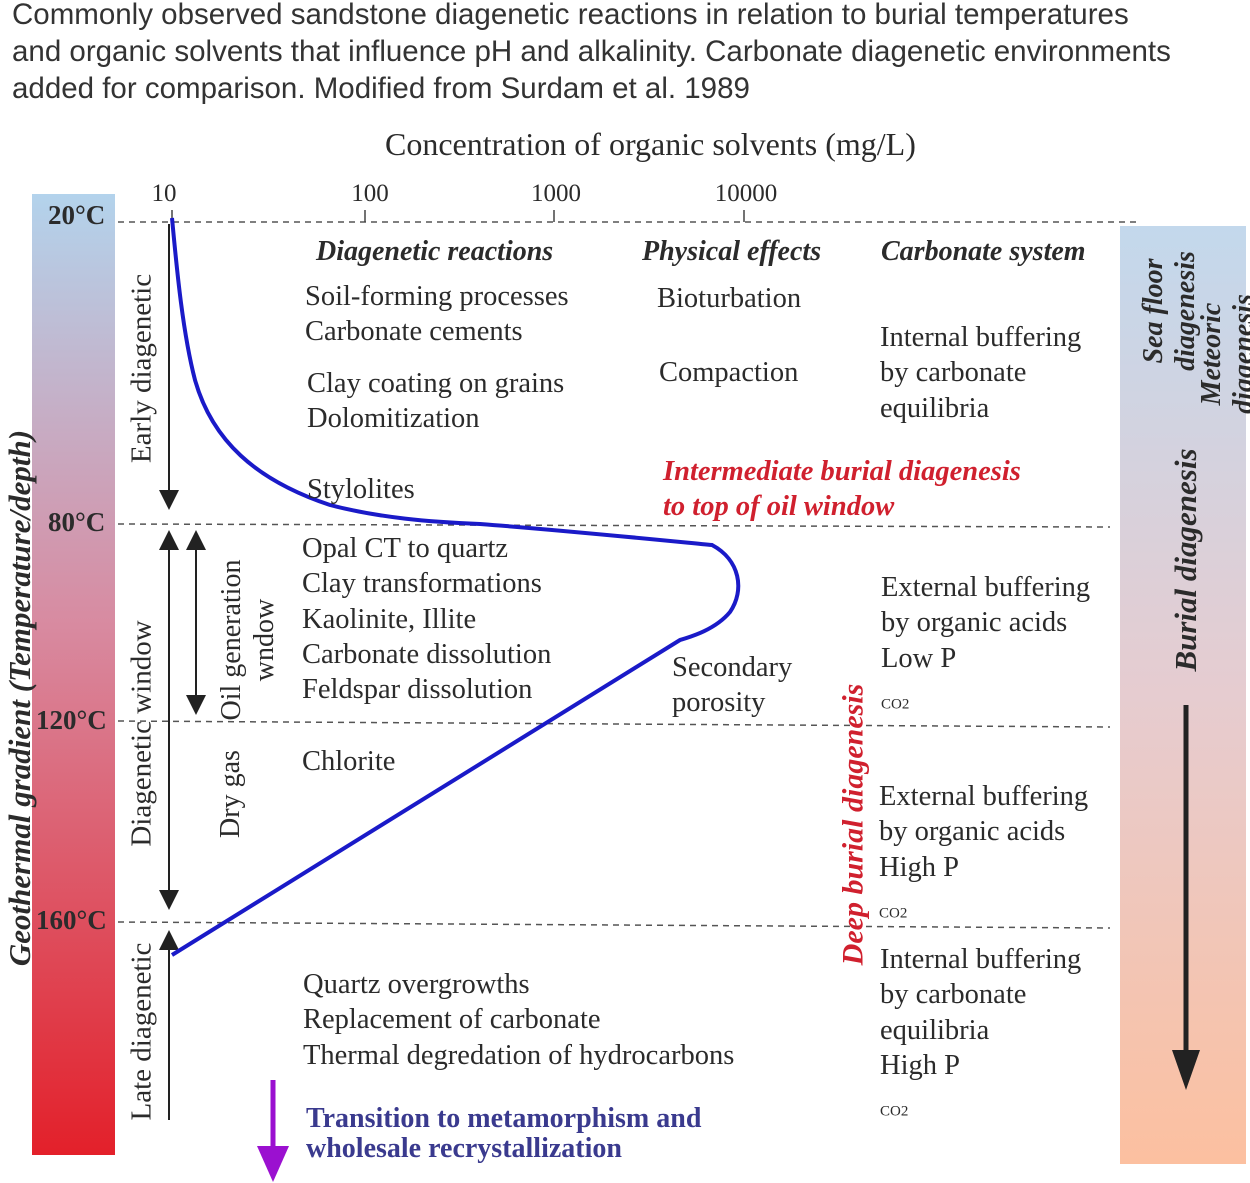 This screenshot has width=1250, height=1183. Describe the element at coordinates (273, 1131) in the screenshot. I see `transition-arrow` at that location.